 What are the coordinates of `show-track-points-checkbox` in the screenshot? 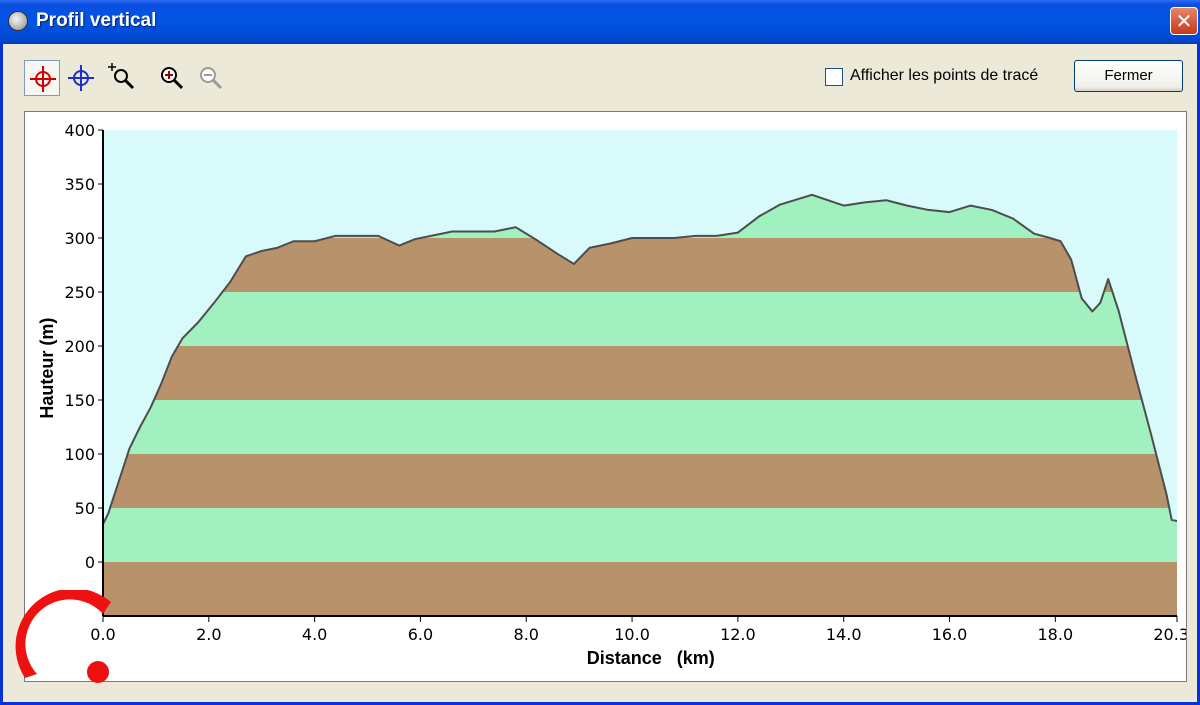 It's located at (834, 77).